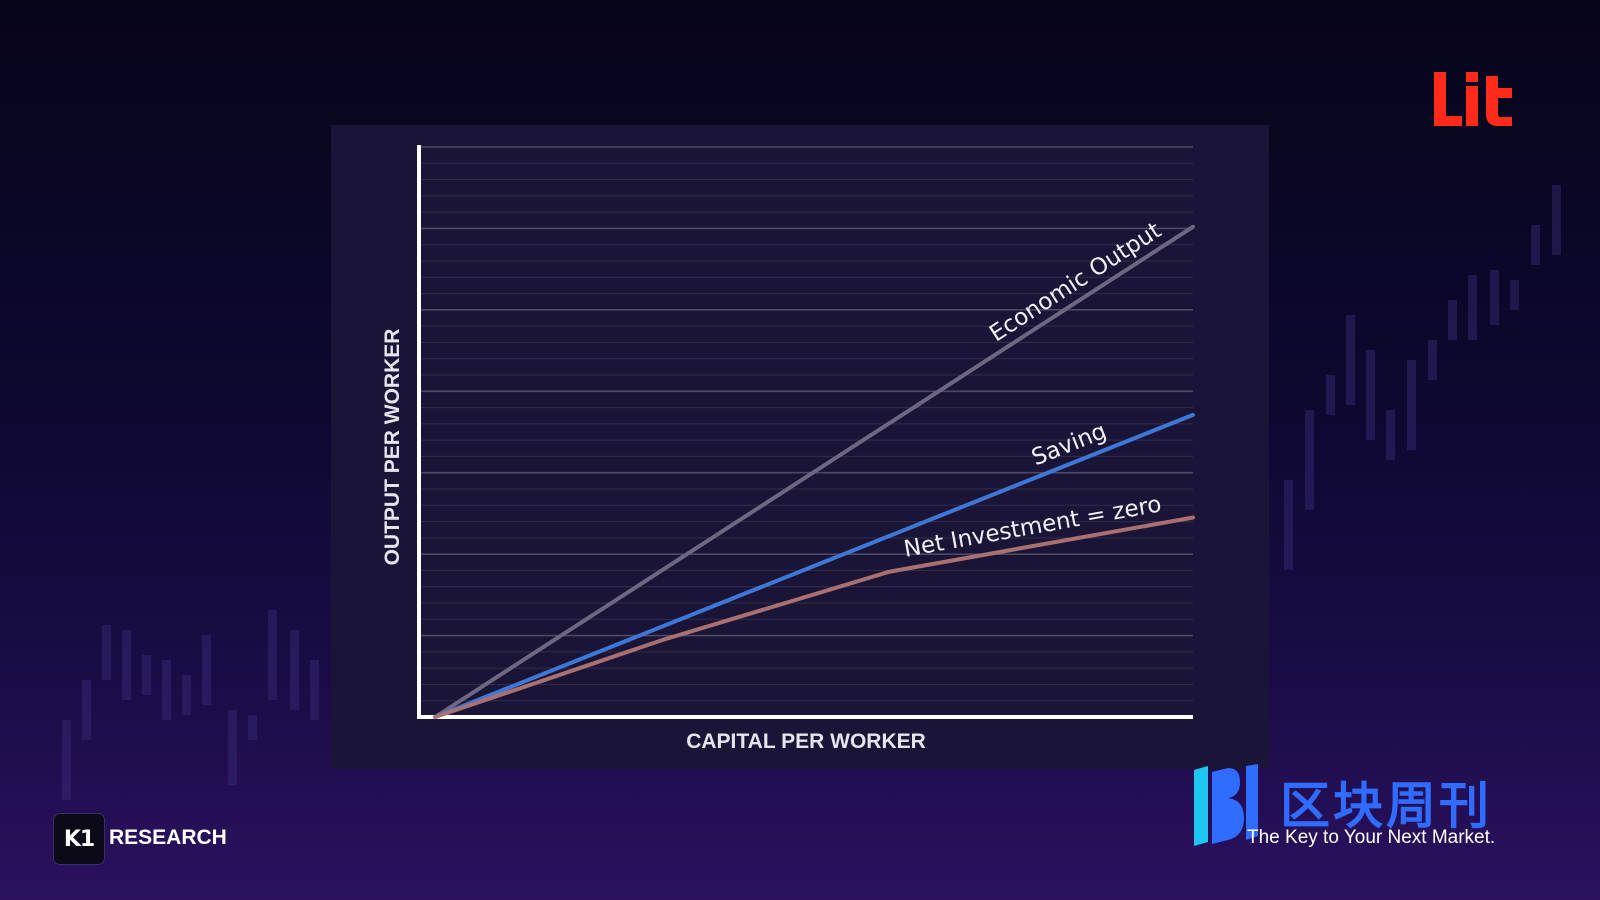 The image size is (1600, 900). Describe the element at coordinates (814, 617) in the screenshot. I see `series-line-net-investment-zero` at that location.